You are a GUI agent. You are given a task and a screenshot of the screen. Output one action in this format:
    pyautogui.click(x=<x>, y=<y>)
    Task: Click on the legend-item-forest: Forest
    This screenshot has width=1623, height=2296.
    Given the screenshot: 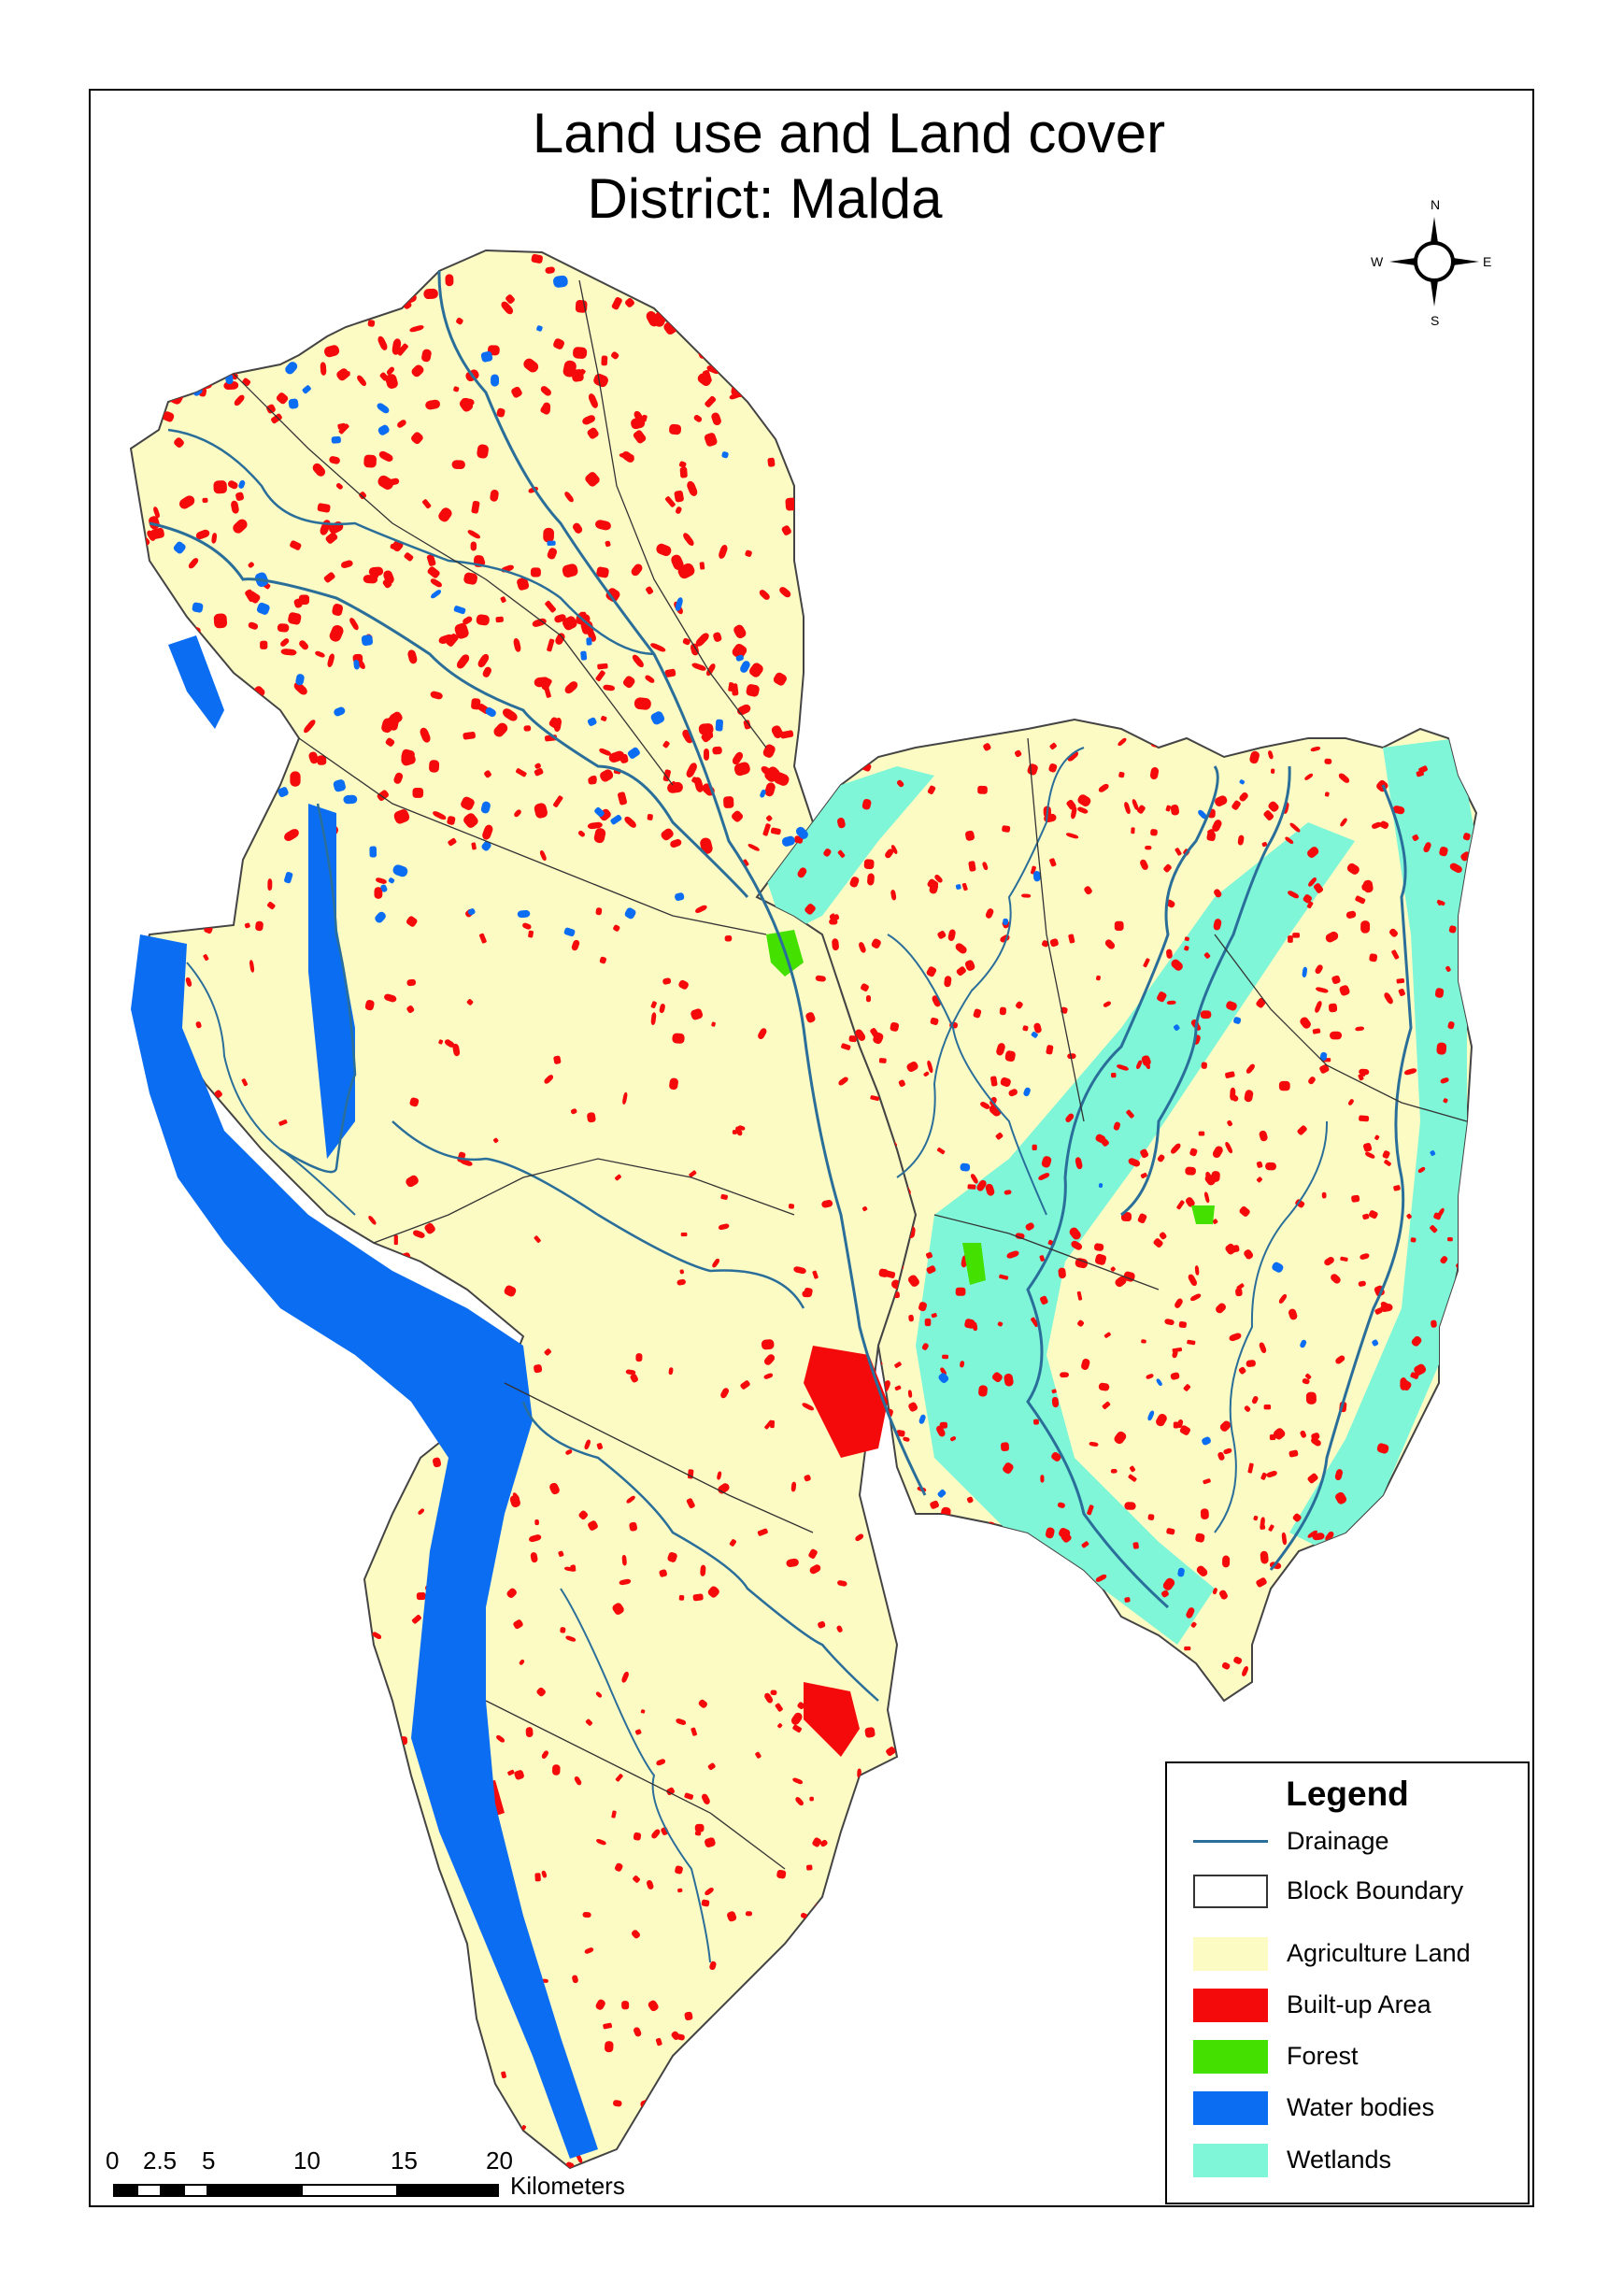 What is the action you would take?
    pyautogui.click(x=1356, y=2055)
    